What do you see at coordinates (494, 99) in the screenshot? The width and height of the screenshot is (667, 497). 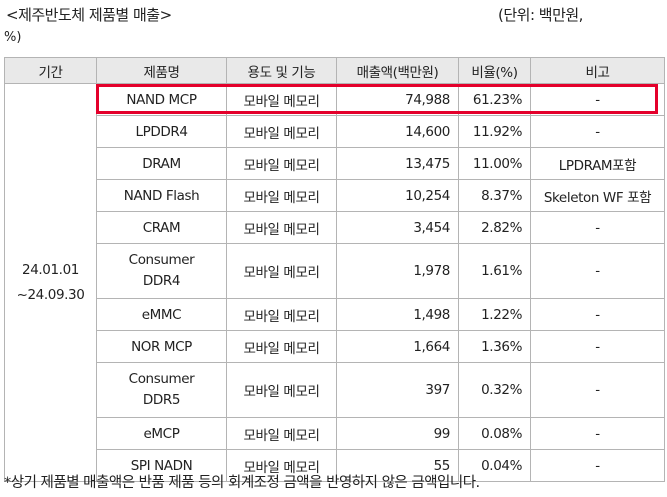 I see `ratio-cell: 61.23%` at bounding box center [494, 99].